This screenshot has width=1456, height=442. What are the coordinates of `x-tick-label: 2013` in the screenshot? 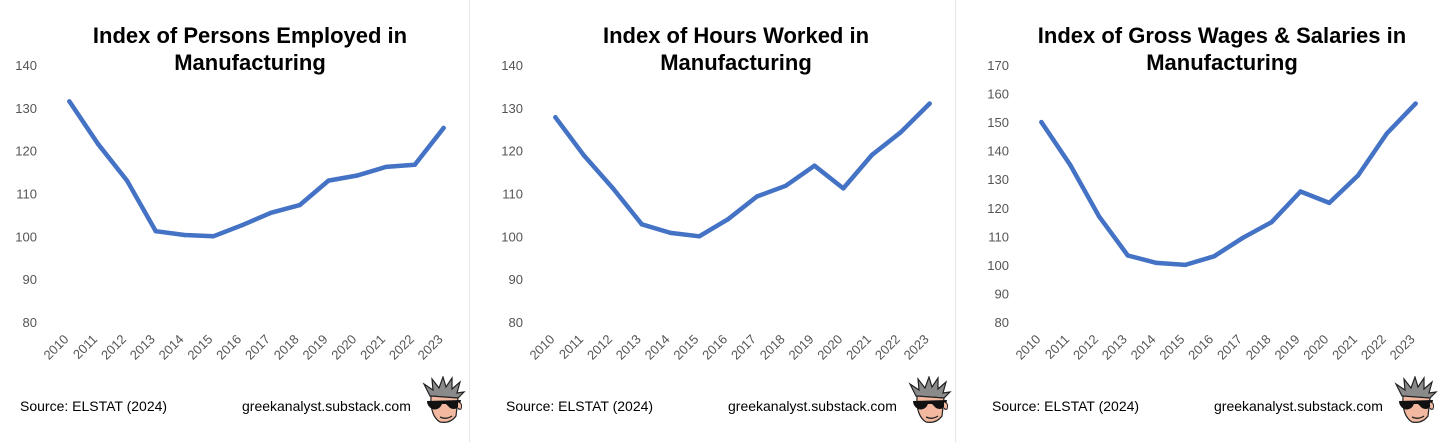 It's located at (1114, 347).